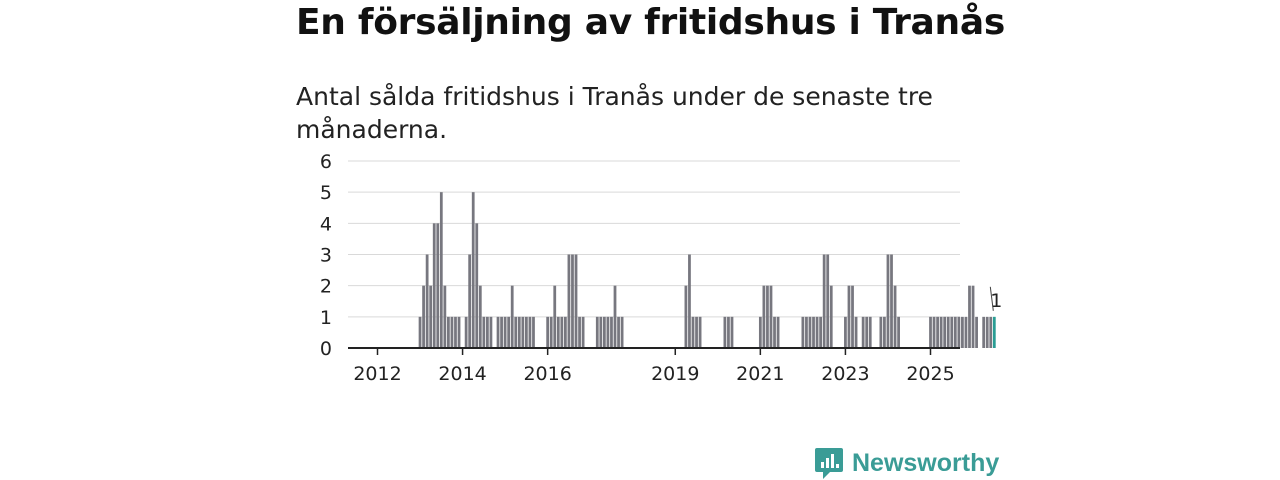 Image resolution: width=1280 pixels, height=480 pixels. What do you see at coordinates (845, 374) in the screenshot?
I see `x-tick-label: 2023` at bounding box center [845, 374].